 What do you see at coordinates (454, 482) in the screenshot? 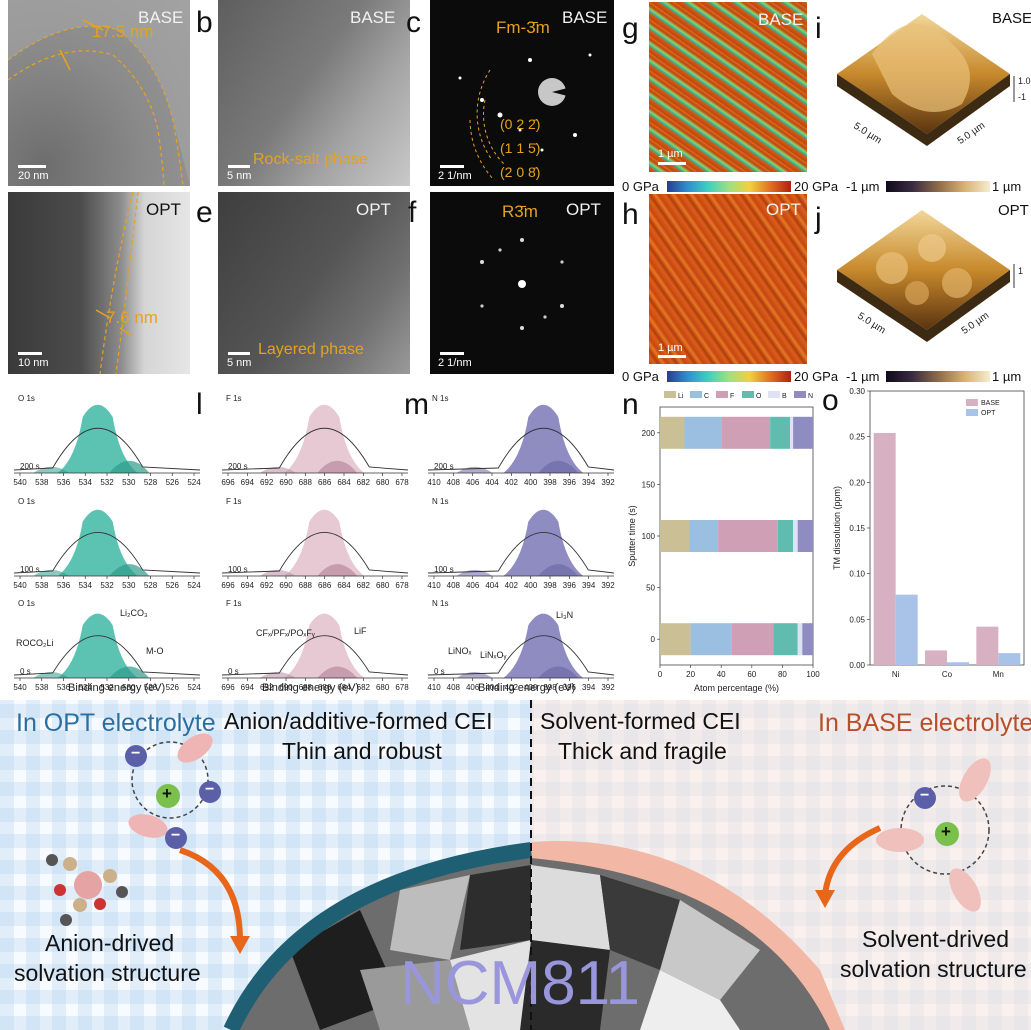
I see `xps-m-tick-0-1: 408` at bounding box center [454, 482].